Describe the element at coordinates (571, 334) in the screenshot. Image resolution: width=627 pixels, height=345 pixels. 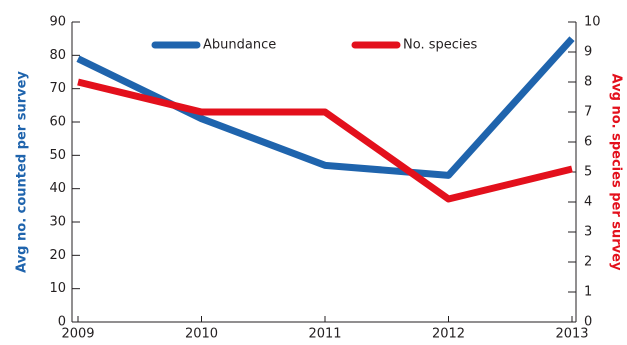
I see `x-tick-label: 2013` at that location.